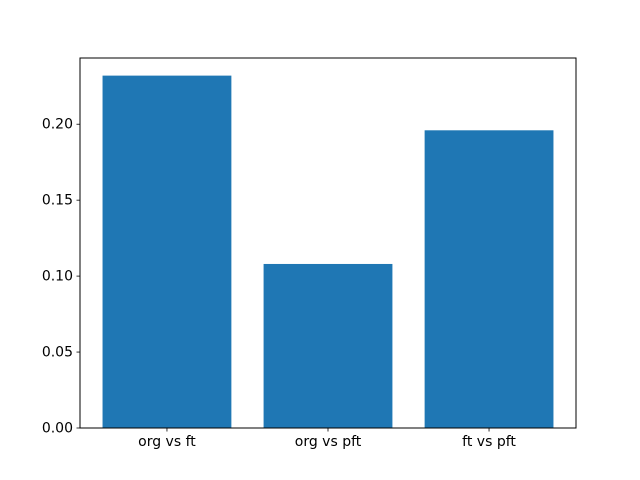 The width and height of the screenshot is (640, 480). Describe the element at coordinates (57, 277) in the screenshot. I see `y-tick-label: 0.10` at that location.